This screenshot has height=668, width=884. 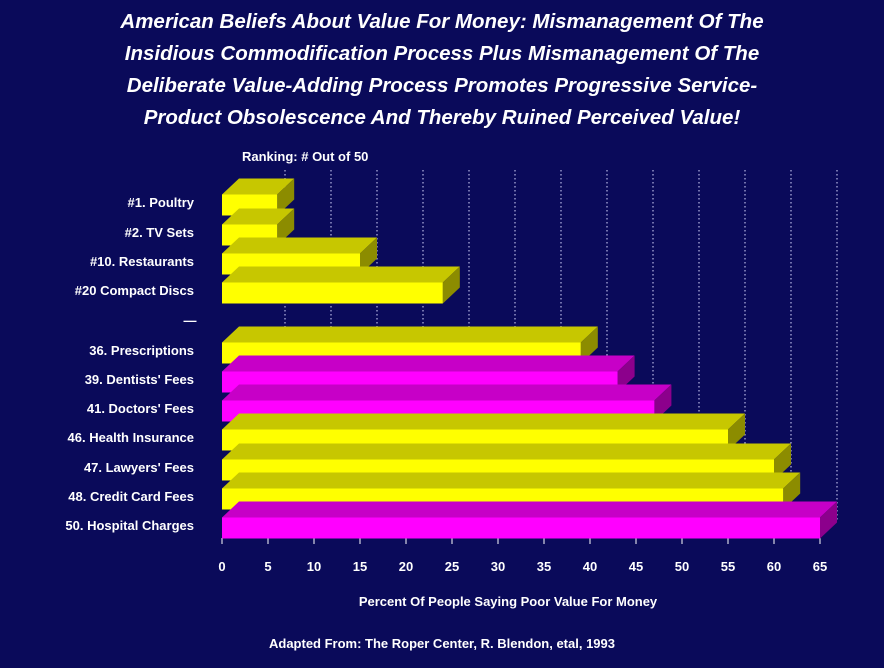 What do you see at coordinates (406, 566) in the screenshot?
I see `x-tick-label: 20` at bounding box center [406, 566].